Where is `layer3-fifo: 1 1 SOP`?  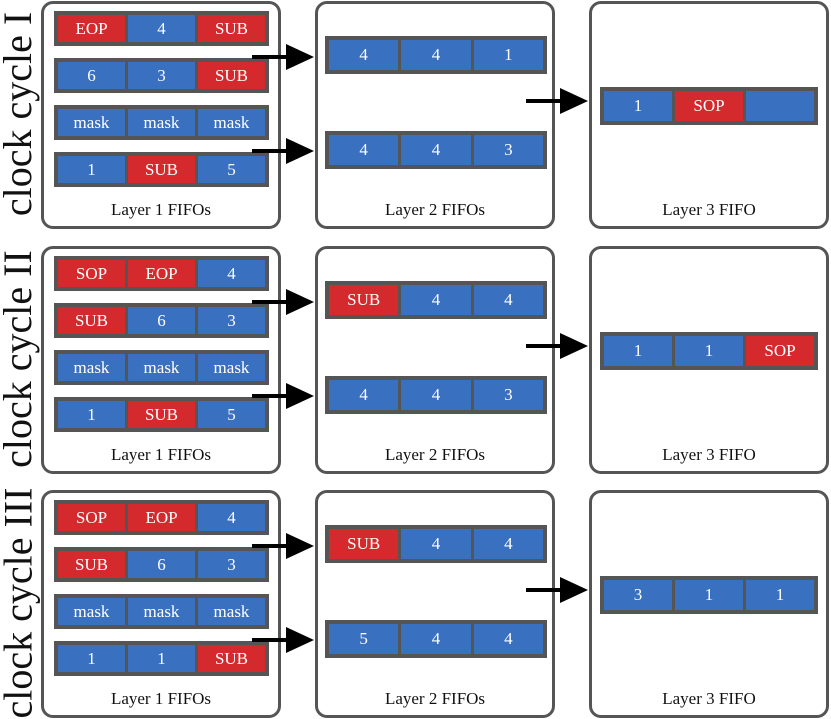 layer3-fifo: 1 1 SOP is located at coordinates (709, 351).